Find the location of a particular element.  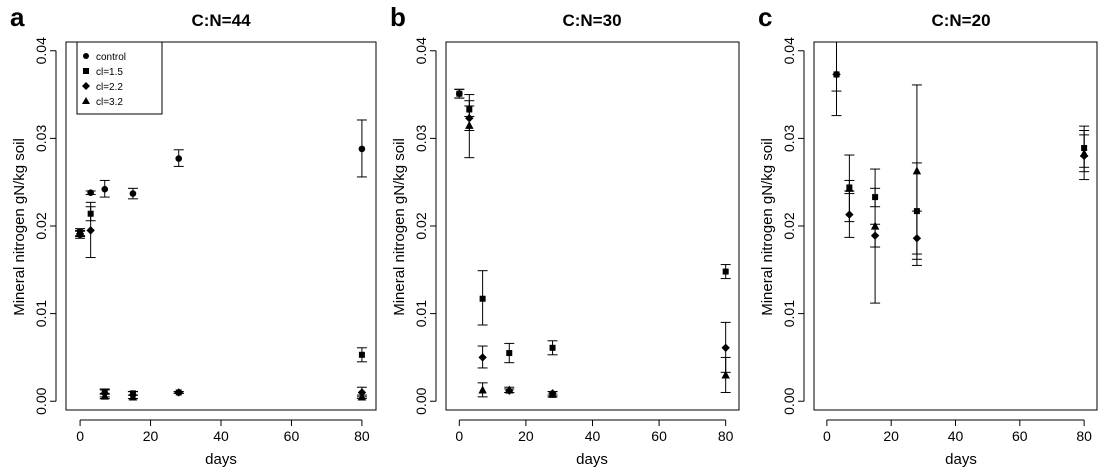

legend-label: control is located at coordinates (111, 57).